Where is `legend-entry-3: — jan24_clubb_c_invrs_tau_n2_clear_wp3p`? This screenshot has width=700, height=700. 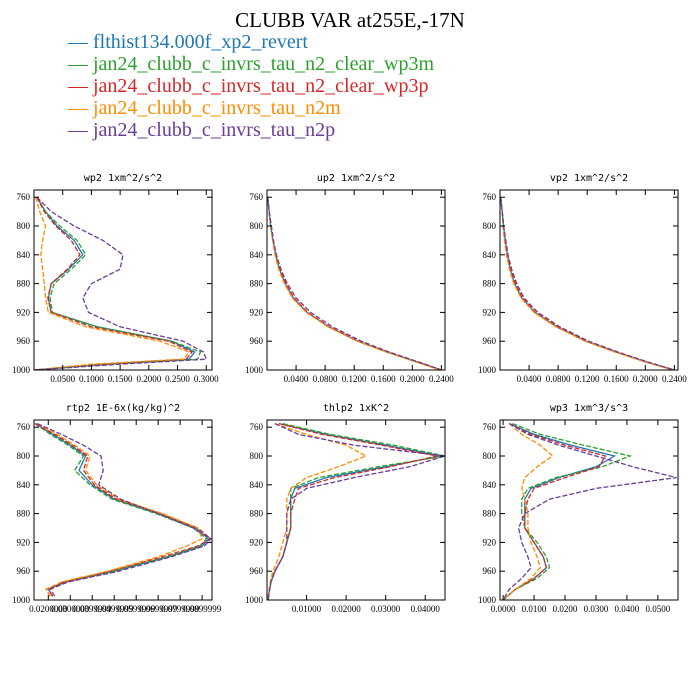
legend-entry-3: — jan24_clubb_c_invrs_tau_n2_clear_wp3p is located at coordinates (247, 86).